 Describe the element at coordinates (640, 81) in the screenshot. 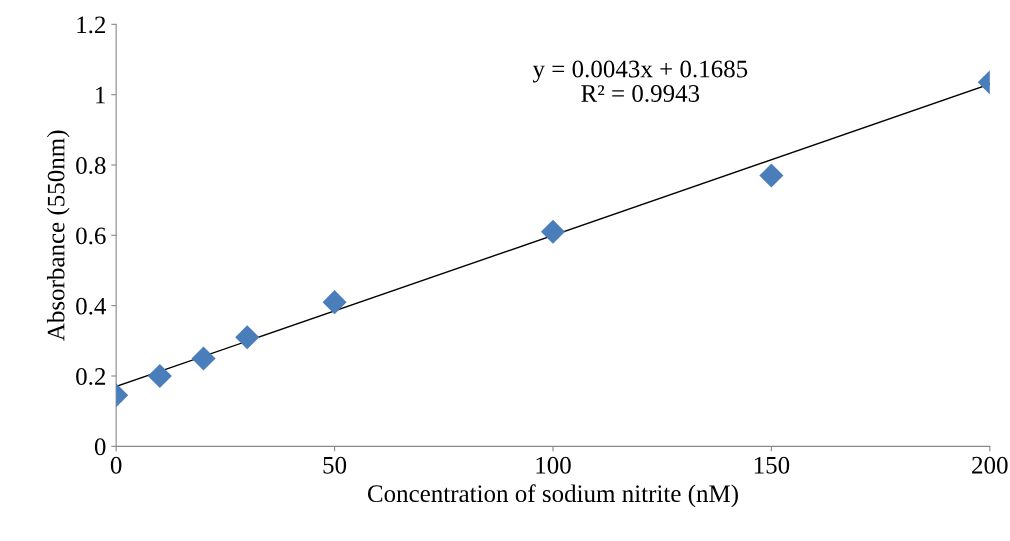

I see `annotation: y = 0.0043x + 0.1685 R² = 0.9943` at that location.